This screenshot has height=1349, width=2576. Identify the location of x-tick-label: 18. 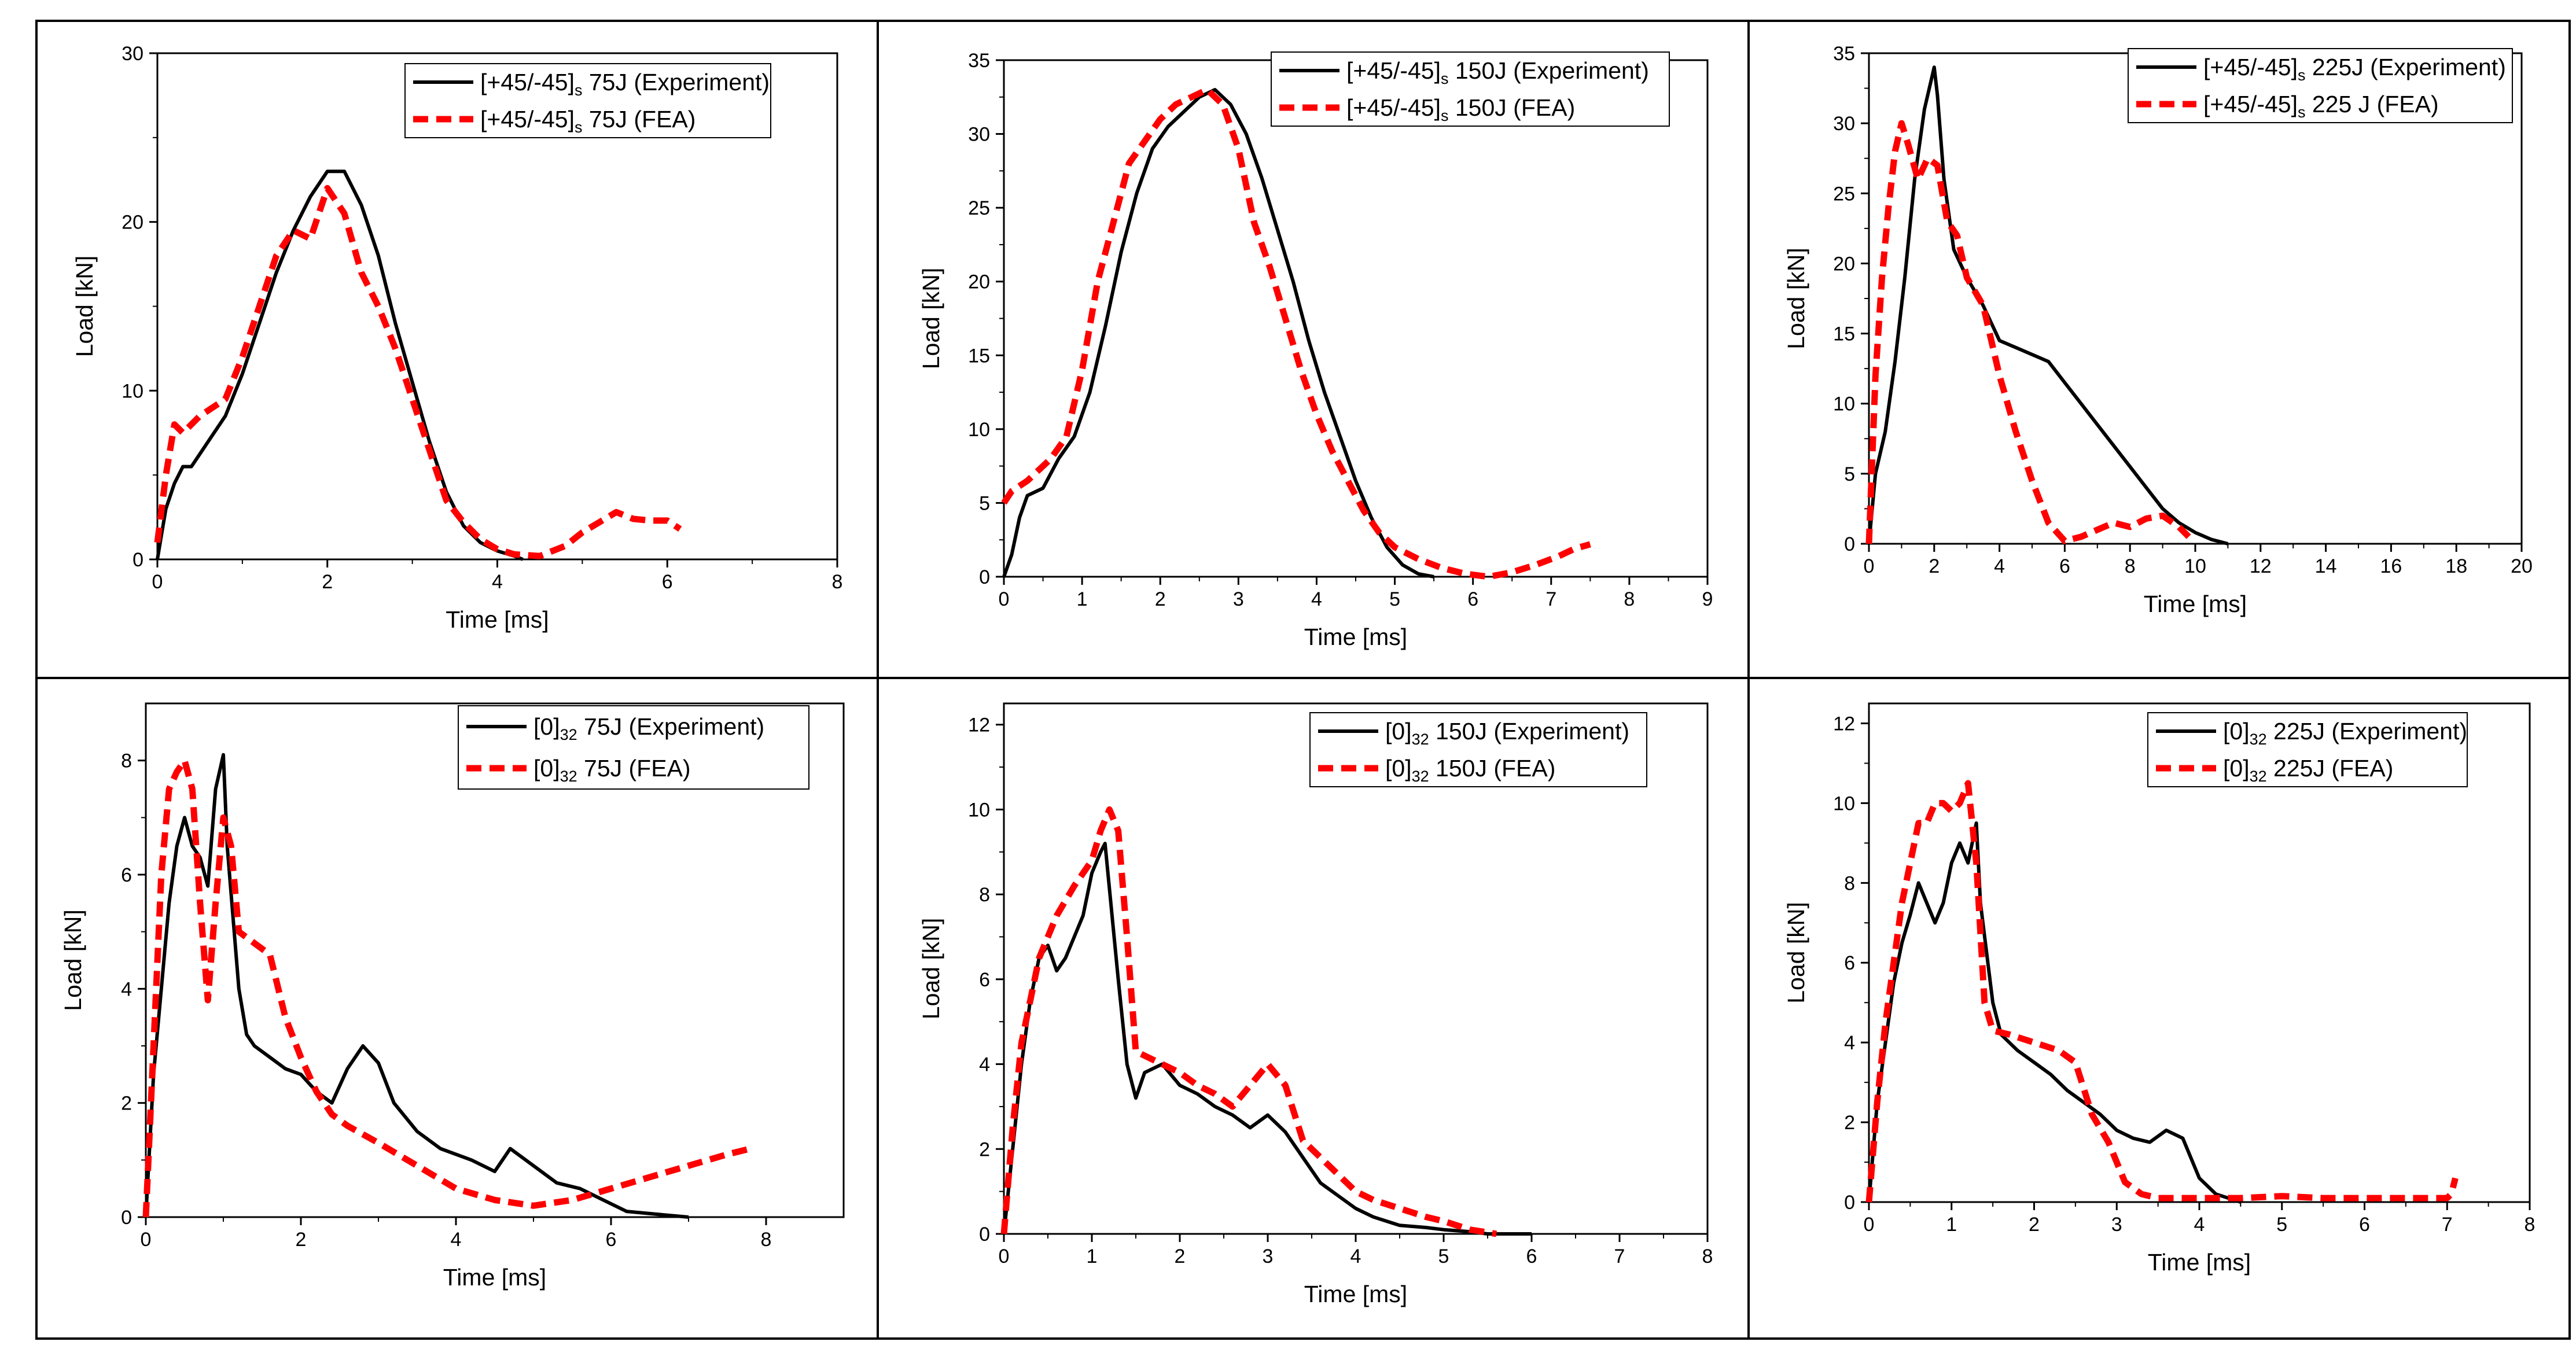
(2456, 566).